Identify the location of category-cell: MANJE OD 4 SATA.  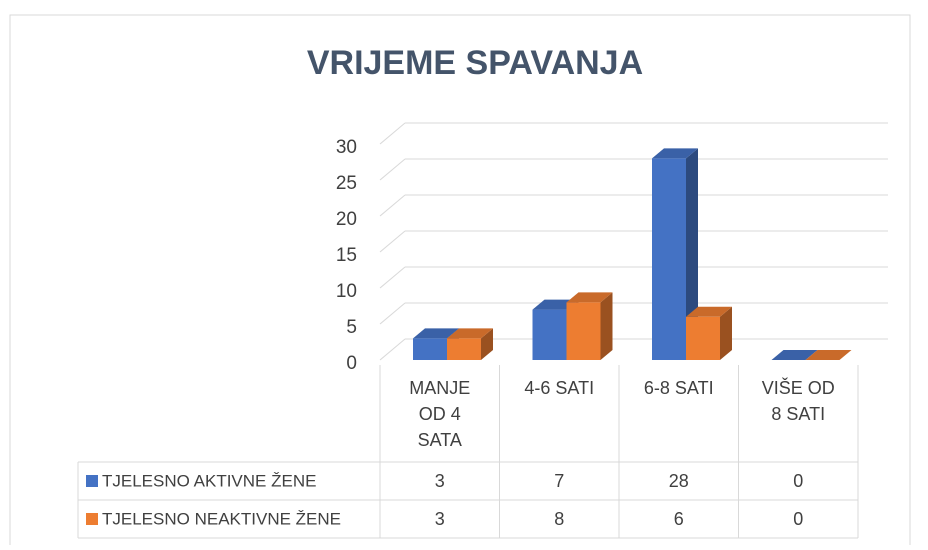
(440, 414).